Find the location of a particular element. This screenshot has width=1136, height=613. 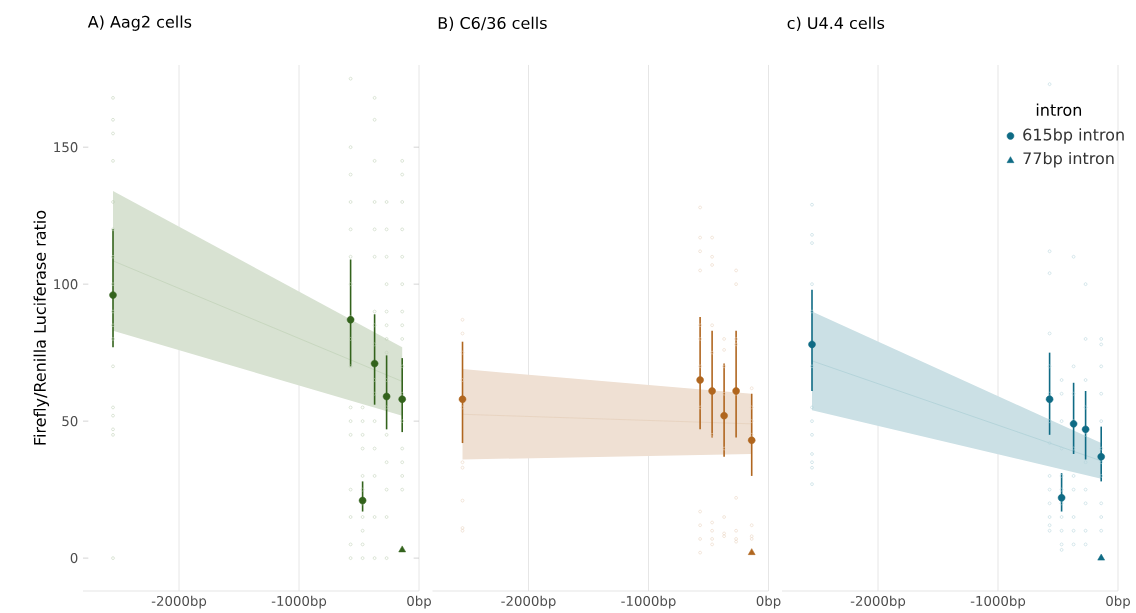

y-tick-label: 0 is located at coordinates (74, 558).